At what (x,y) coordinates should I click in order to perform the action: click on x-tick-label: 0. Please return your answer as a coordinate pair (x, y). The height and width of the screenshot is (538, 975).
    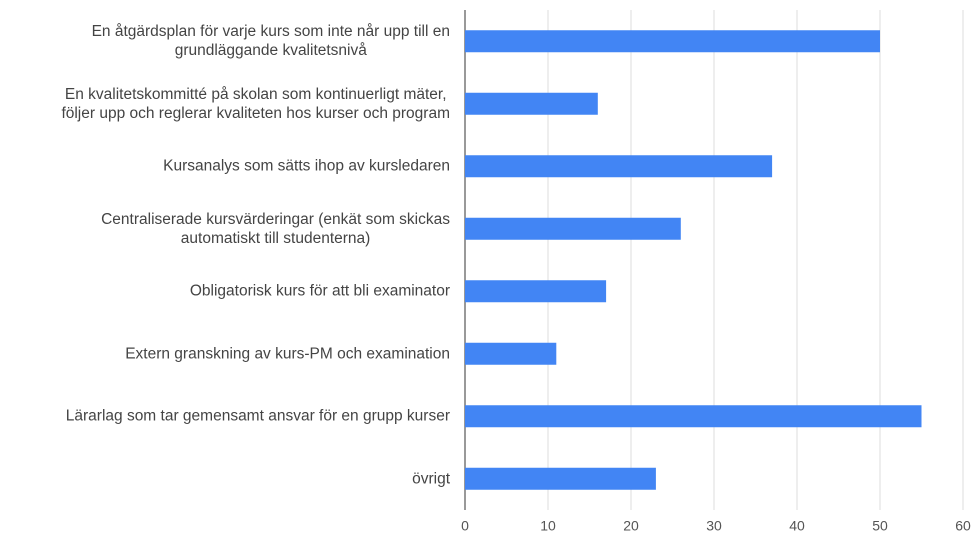
    Looking at the image, I should click on (465, 526).